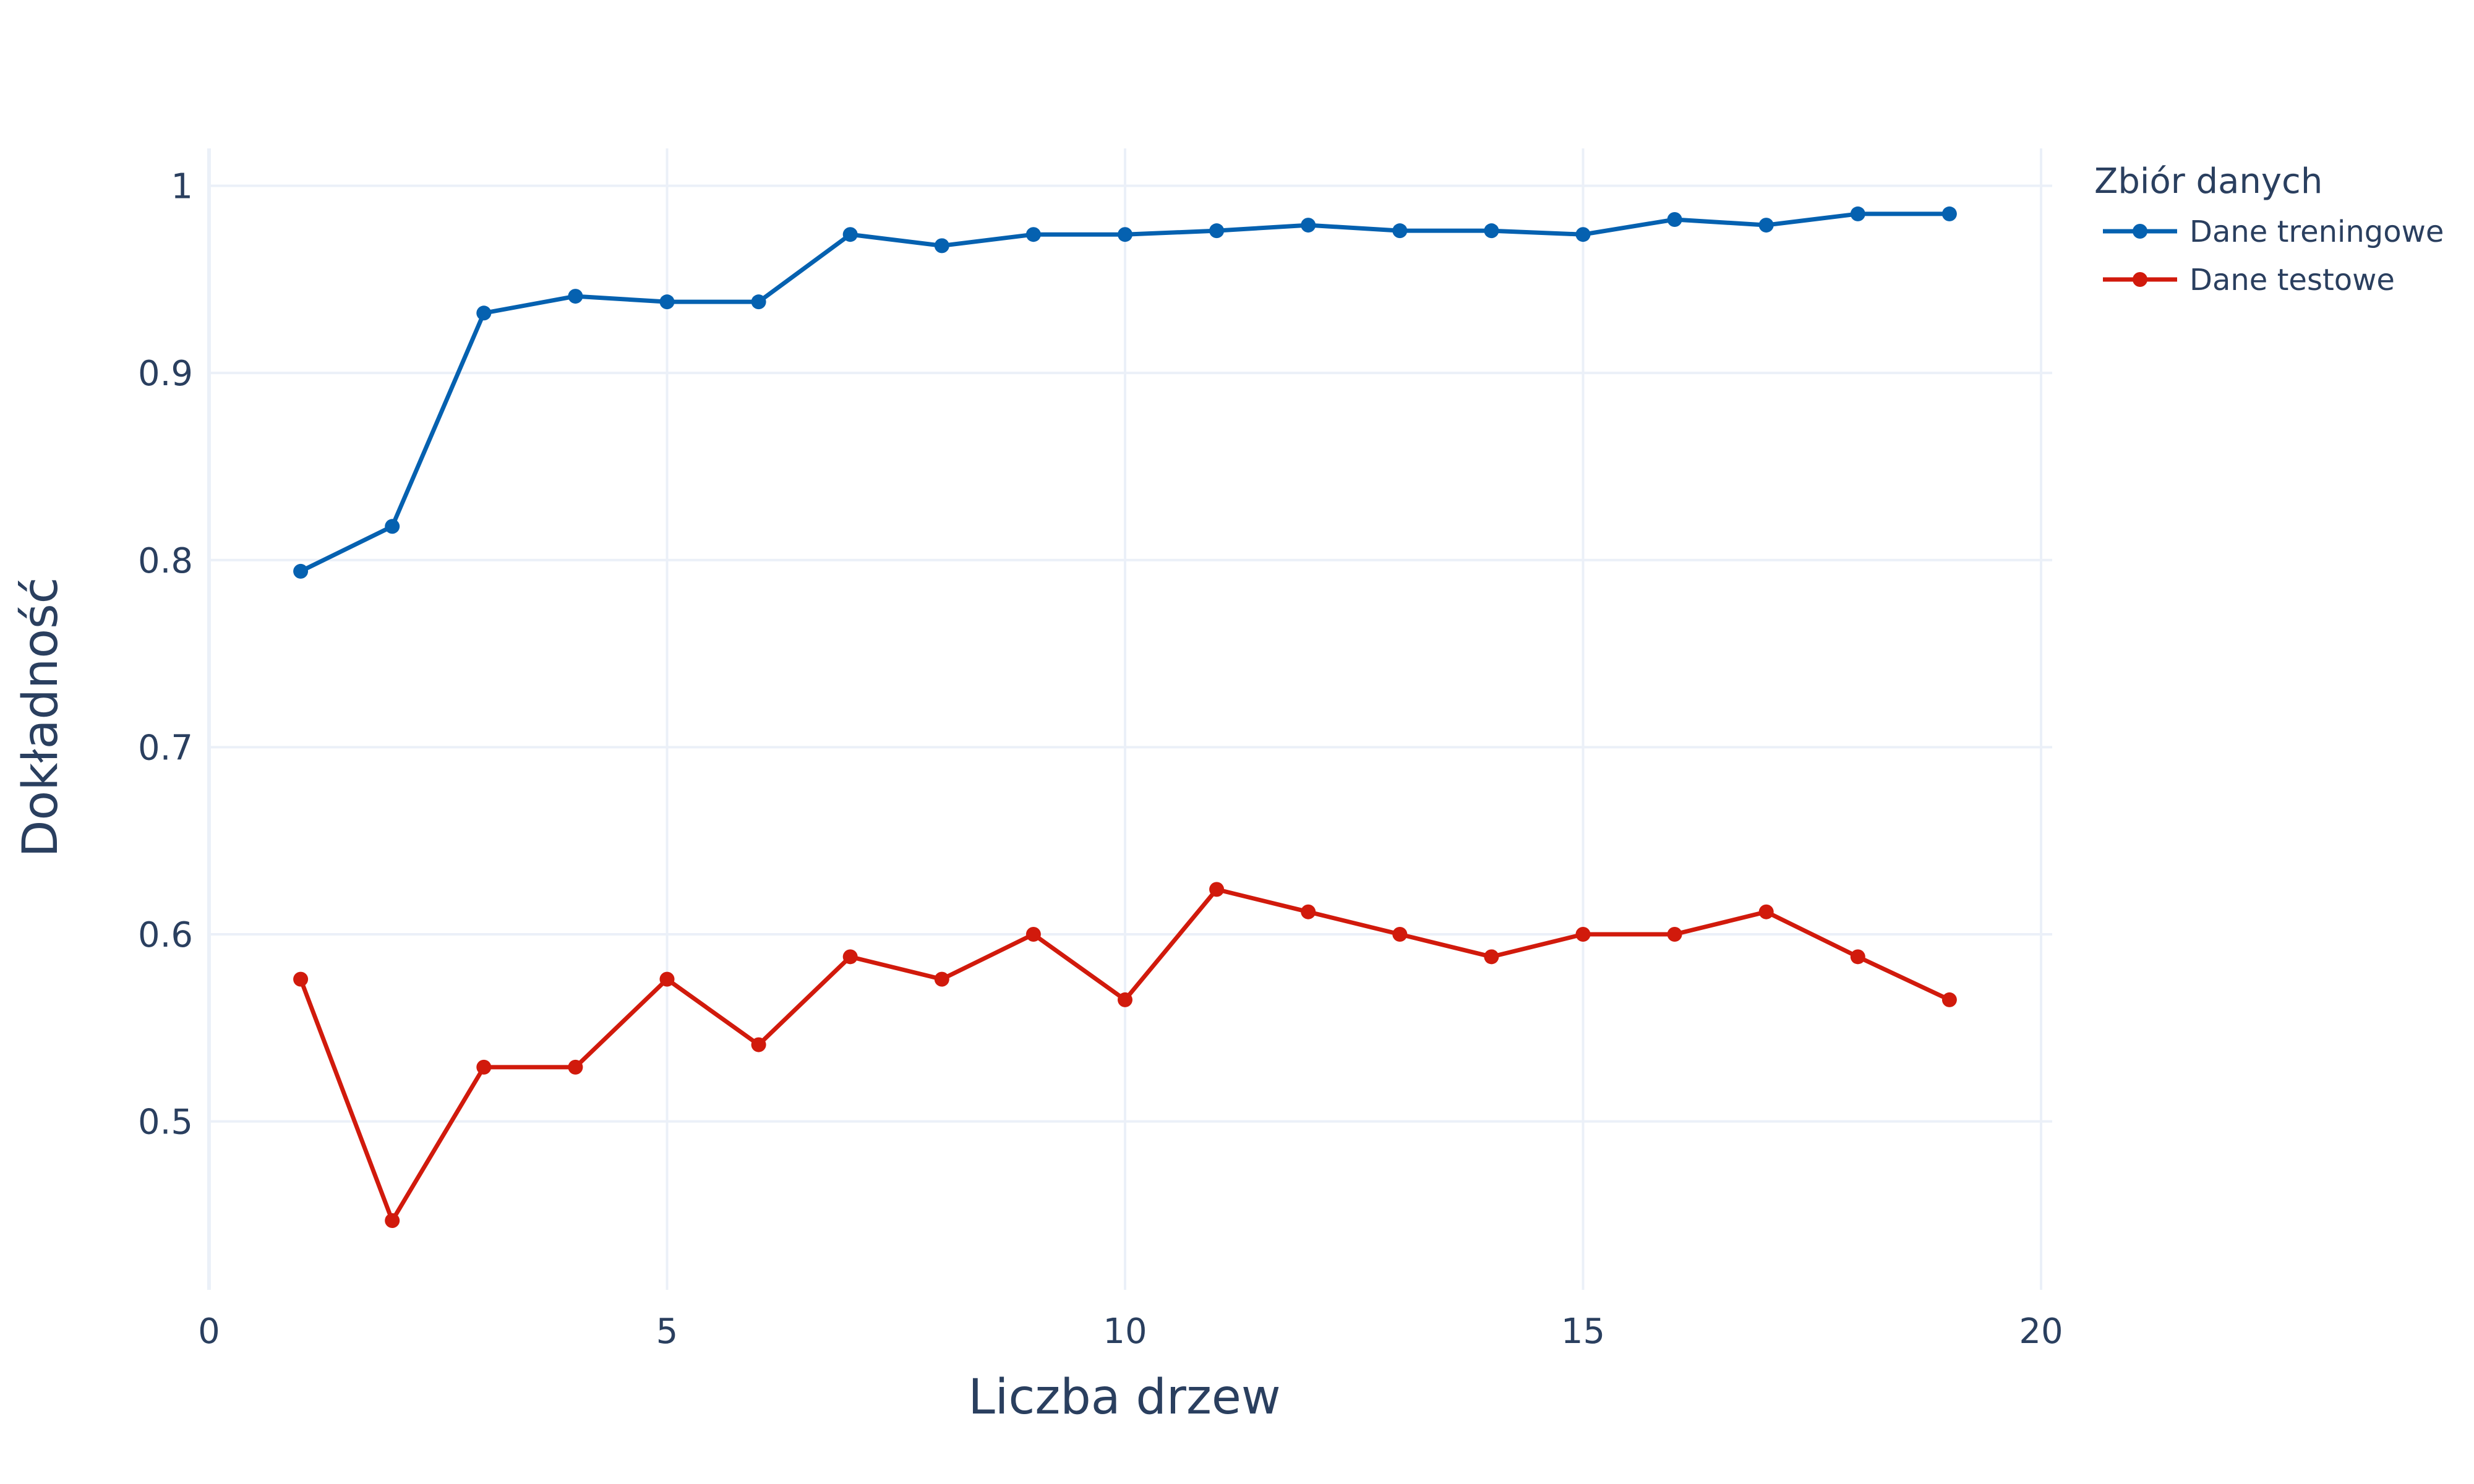  Describe the element at coordinates (165, 374) in the screenshot. I see `y-tick-label: 0.9` at that location.